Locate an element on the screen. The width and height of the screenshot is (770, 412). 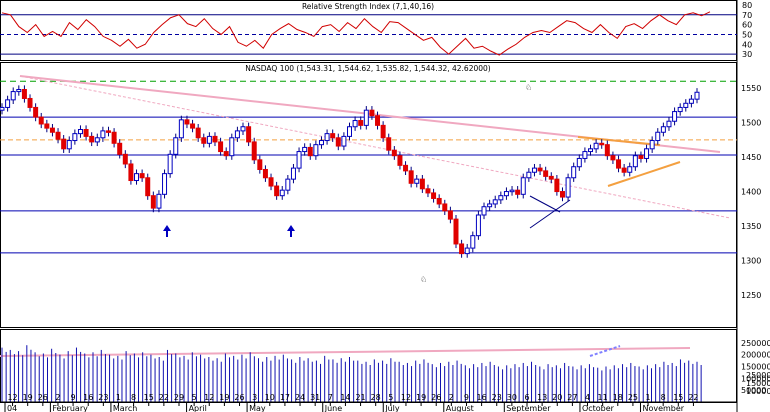
x-day-label: 4 is located at coordinates (587, 397).